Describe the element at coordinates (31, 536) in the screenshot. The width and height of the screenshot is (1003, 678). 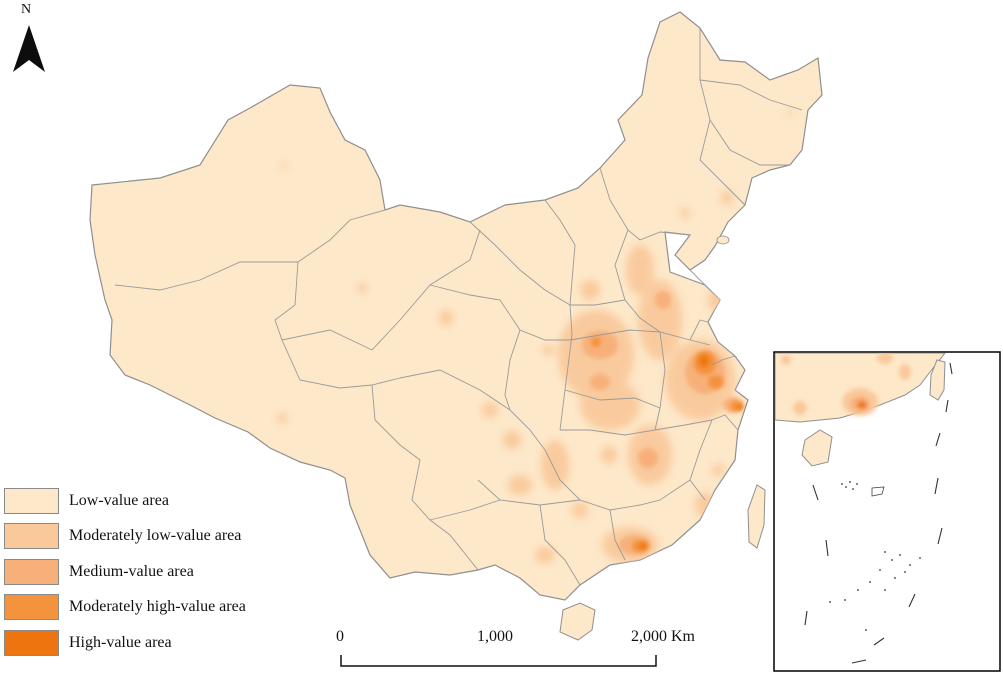
I see `legend-swatch-moderately-low` at that location.